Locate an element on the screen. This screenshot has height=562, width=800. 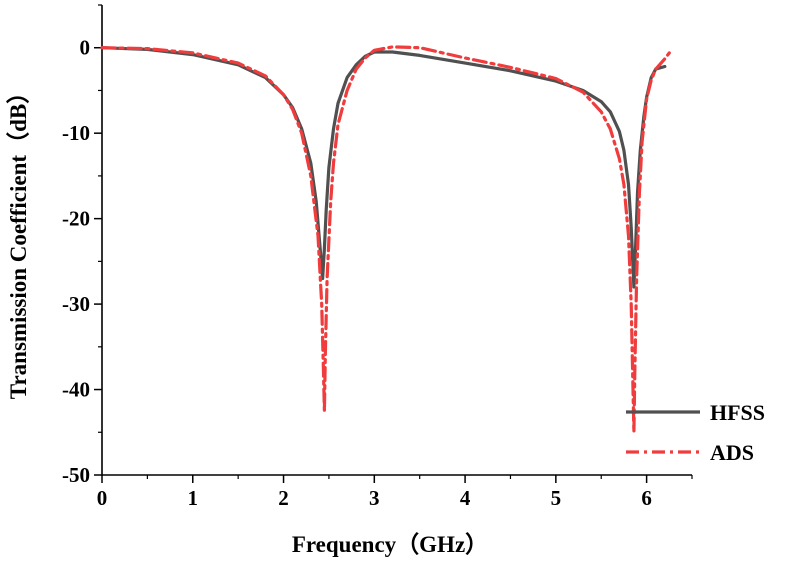
x-axis-title: Frequency（GHz） is located at coordinates (390, 544).